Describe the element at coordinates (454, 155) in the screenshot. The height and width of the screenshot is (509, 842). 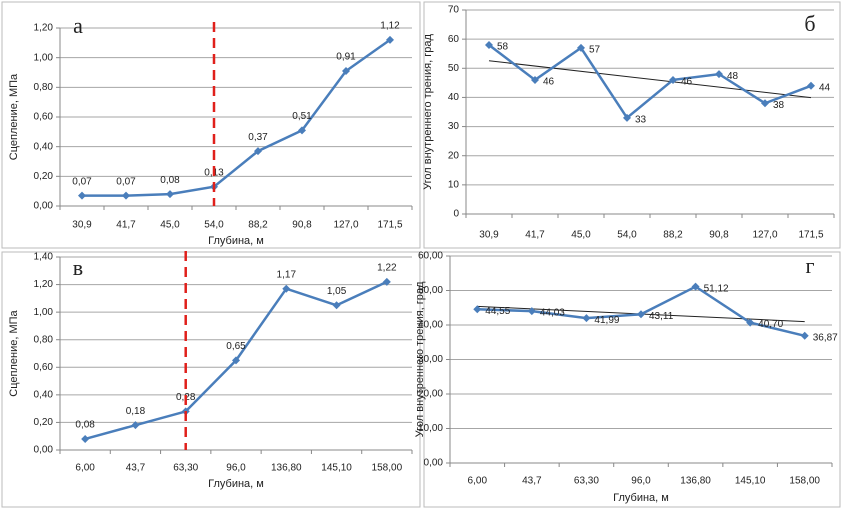
I see `y-tick-label: 20` at that location.